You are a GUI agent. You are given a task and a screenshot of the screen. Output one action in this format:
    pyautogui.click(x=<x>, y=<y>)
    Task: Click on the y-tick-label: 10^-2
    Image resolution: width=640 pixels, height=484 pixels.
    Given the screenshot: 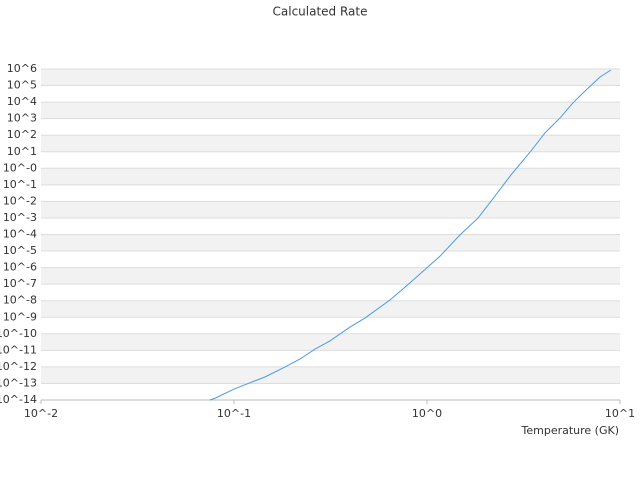 What is the action you would take?
    pyautogui.click(x=20, y=200)
    